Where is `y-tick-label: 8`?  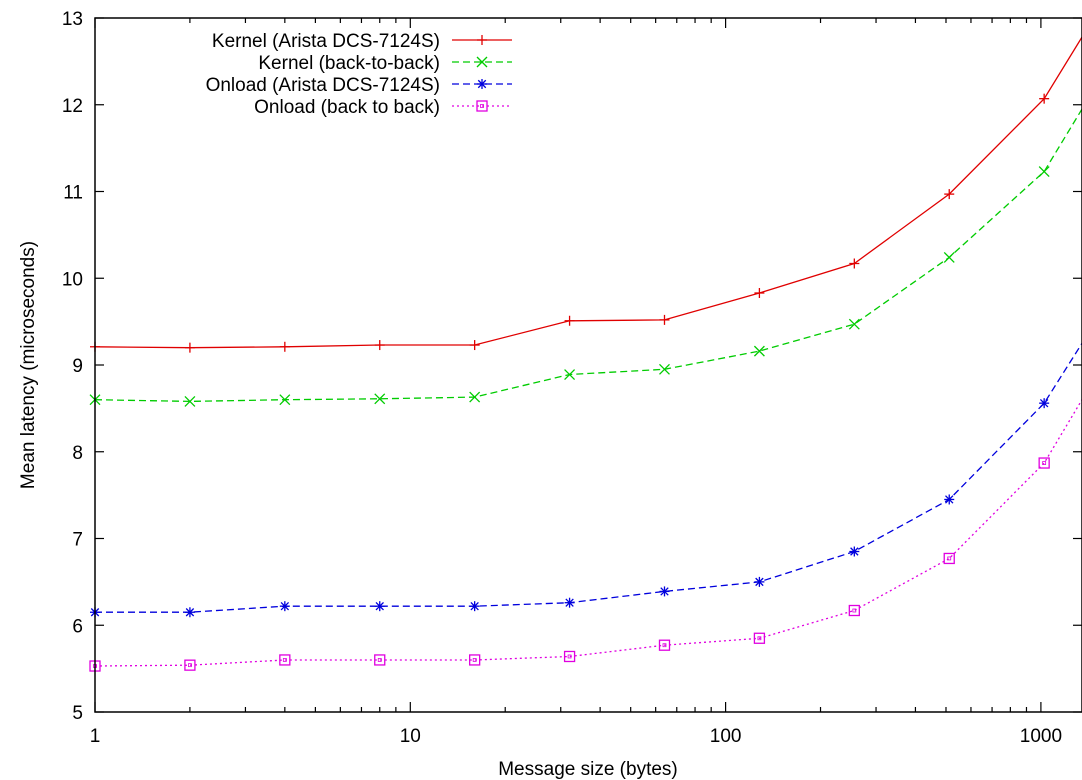
y-tick-label: 8 is located at coordinates (77, 453).